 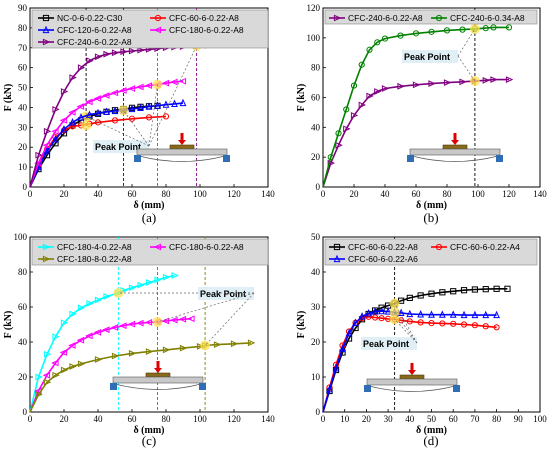 What do you see at coordinates (485, 247) in the screenshot?
I see `legend-entry: CFC-60-6-0.22-A4` at bounding box center [485, 247].